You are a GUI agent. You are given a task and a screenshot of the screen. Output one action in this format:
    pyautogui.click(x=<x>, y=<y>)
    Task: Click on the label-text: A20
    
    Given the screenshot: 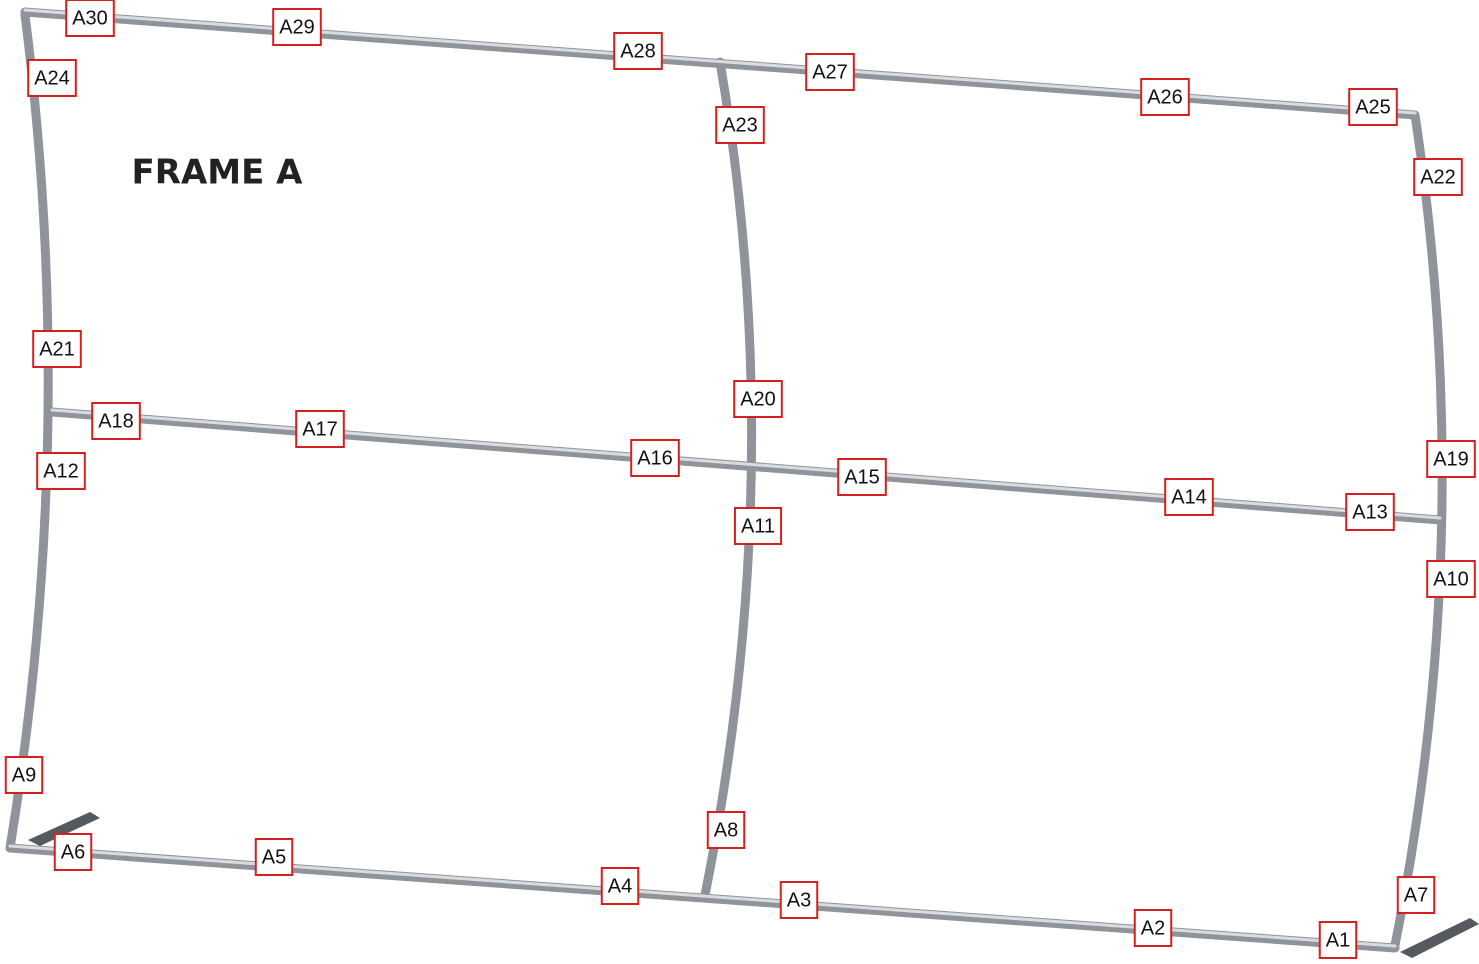 What is the action you would take?
    pyautogui.click(x=758, y=399)
    